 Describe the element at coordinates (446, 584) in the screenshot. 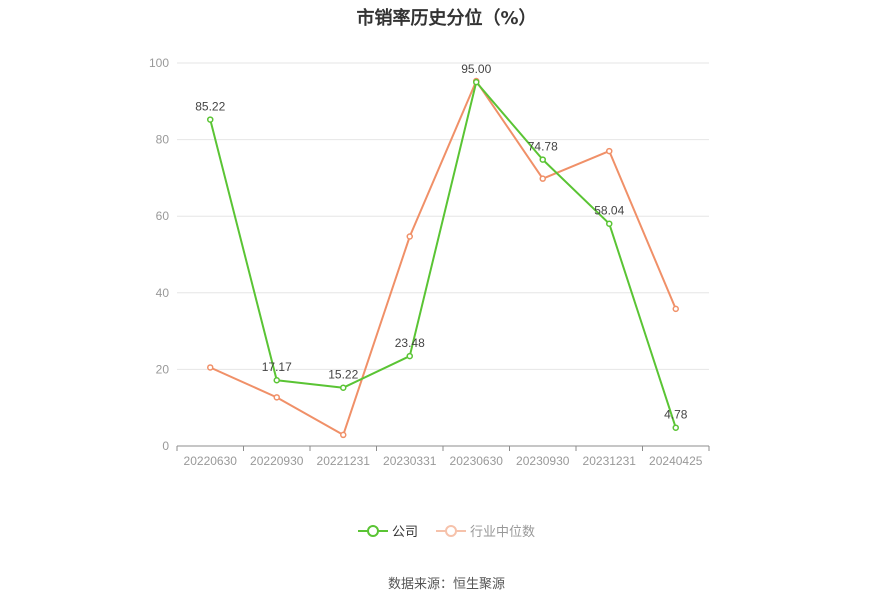

I see `data-source: 数据来源：恒生聚源` at that location.